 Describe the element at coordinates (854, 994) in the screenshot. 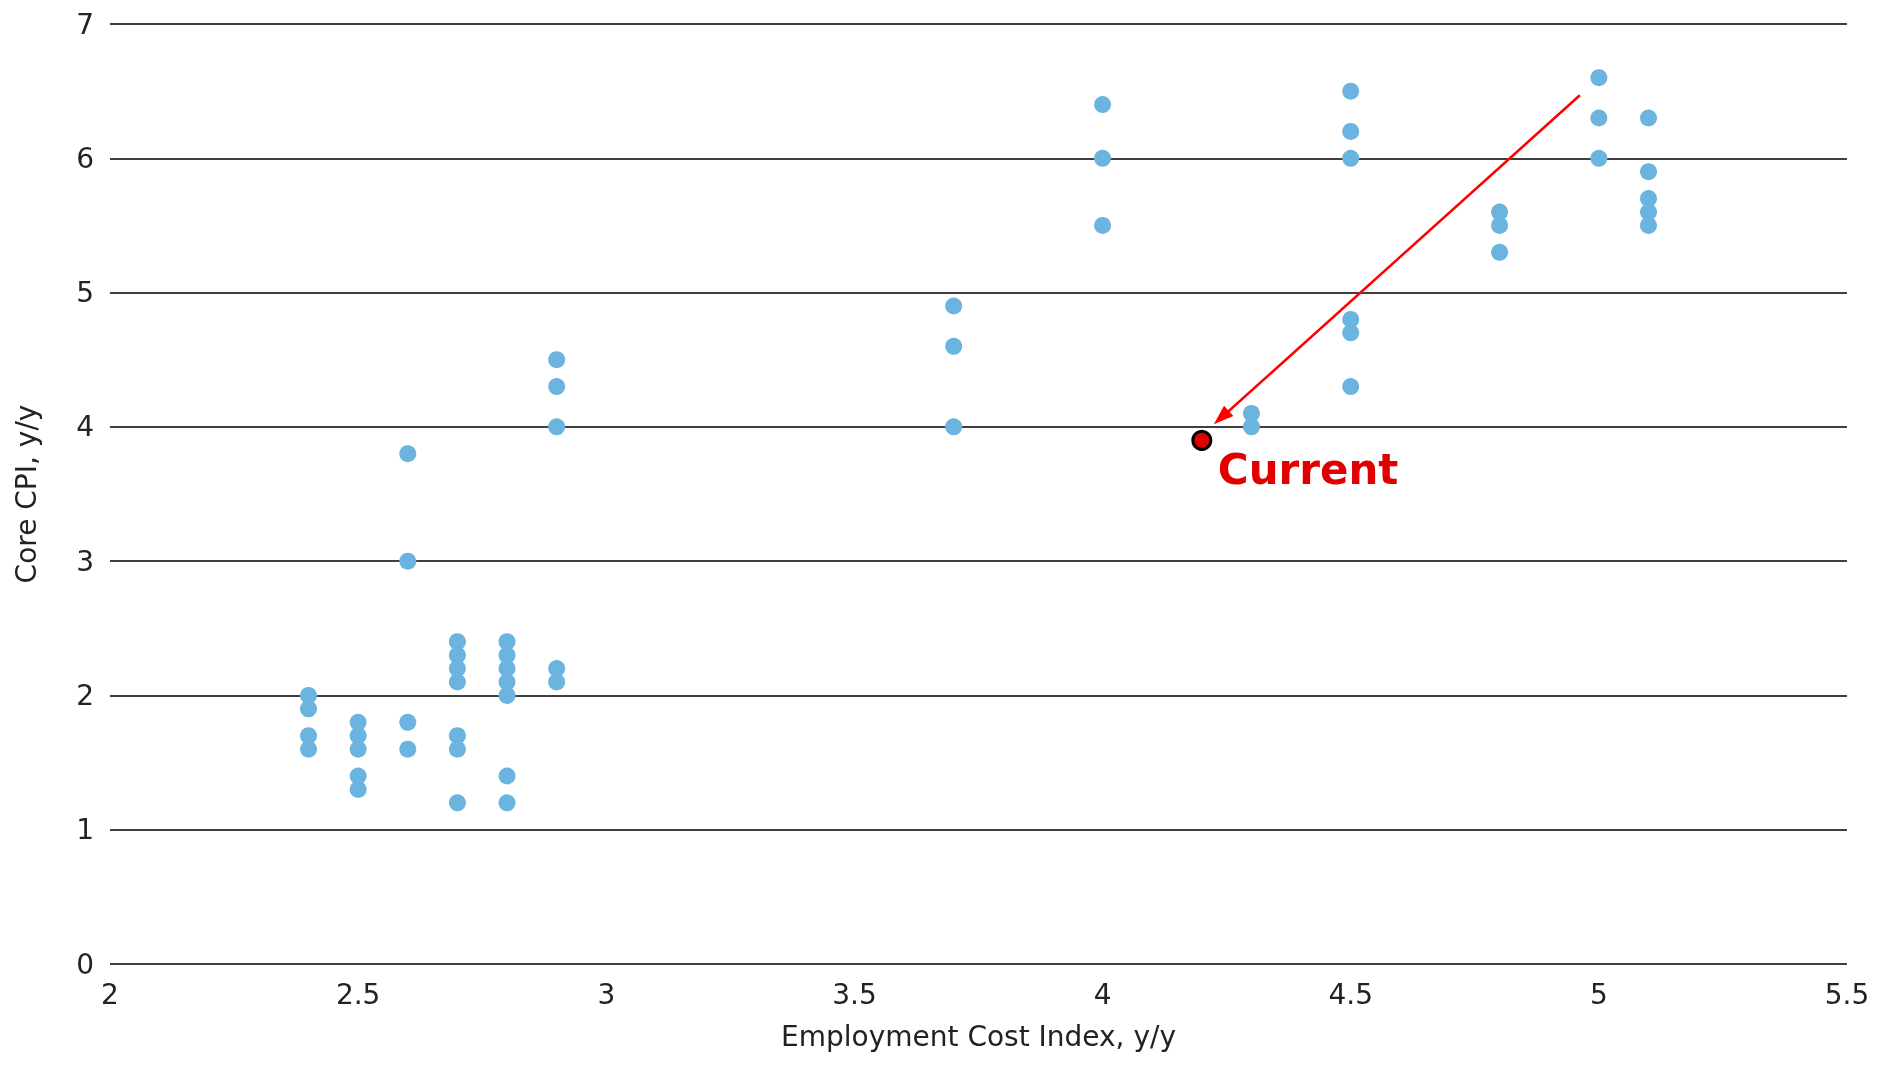

I see `x-tick-label: 3.5` at that location.